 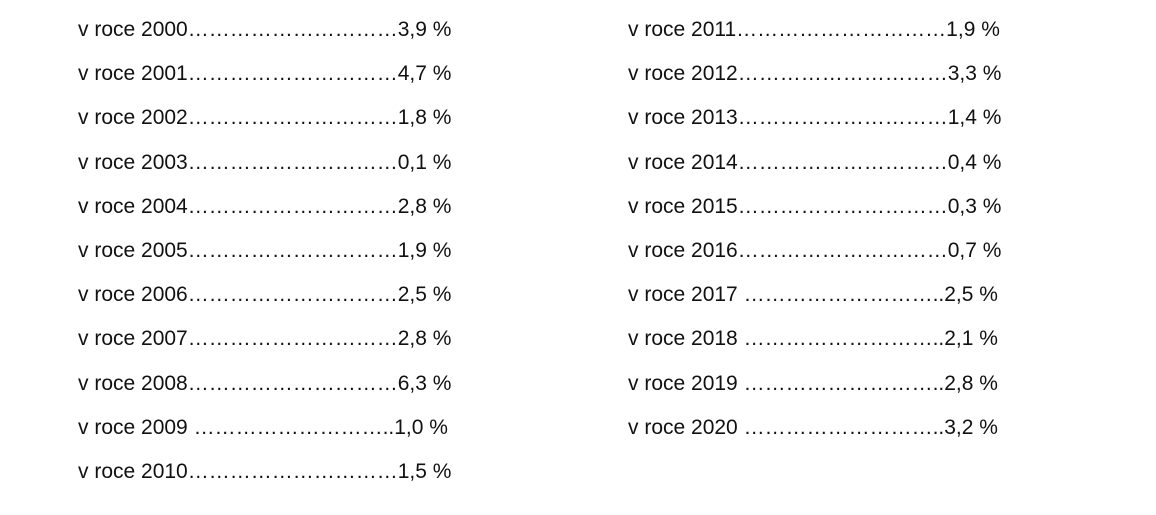 I want to click on rate-entry-2018: v roce 2018 ………………………..2,1 %, so click(x=813, y=339).